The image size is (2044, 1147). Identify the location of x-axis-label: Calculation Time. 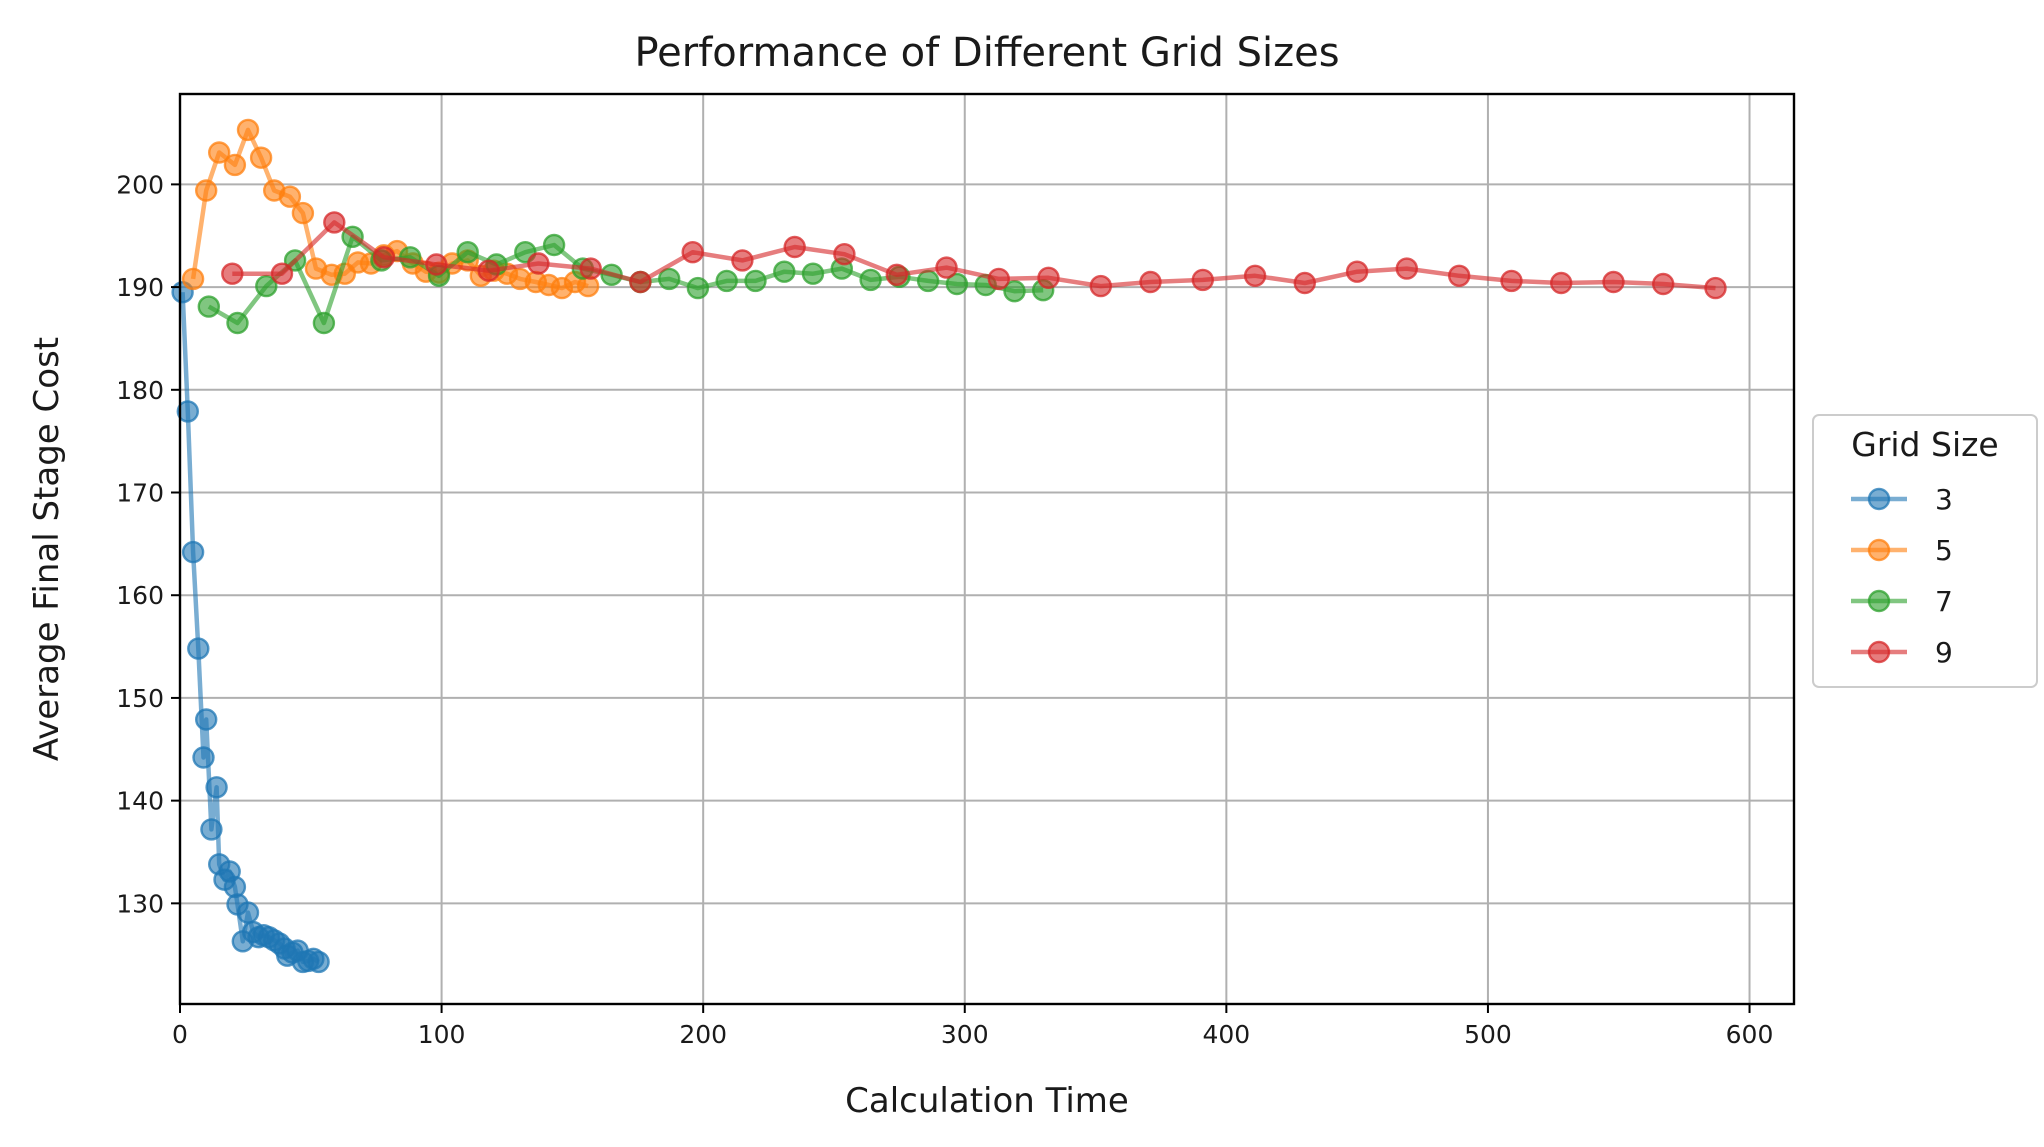
(987, 1101).